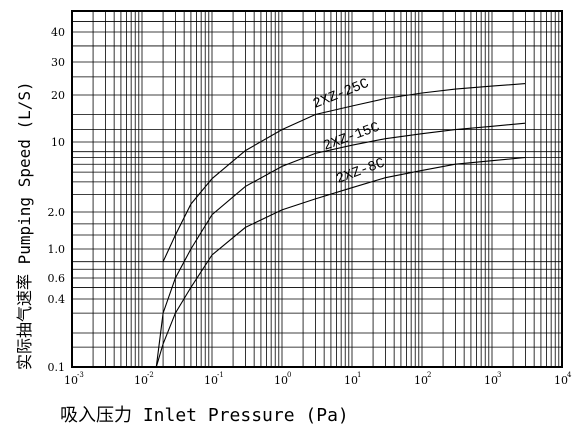 This screenshot has height=436, width=577. Describe the element at coordinates (58, 32) in the screenshot. I see `y-tick-label: 40` at that location.